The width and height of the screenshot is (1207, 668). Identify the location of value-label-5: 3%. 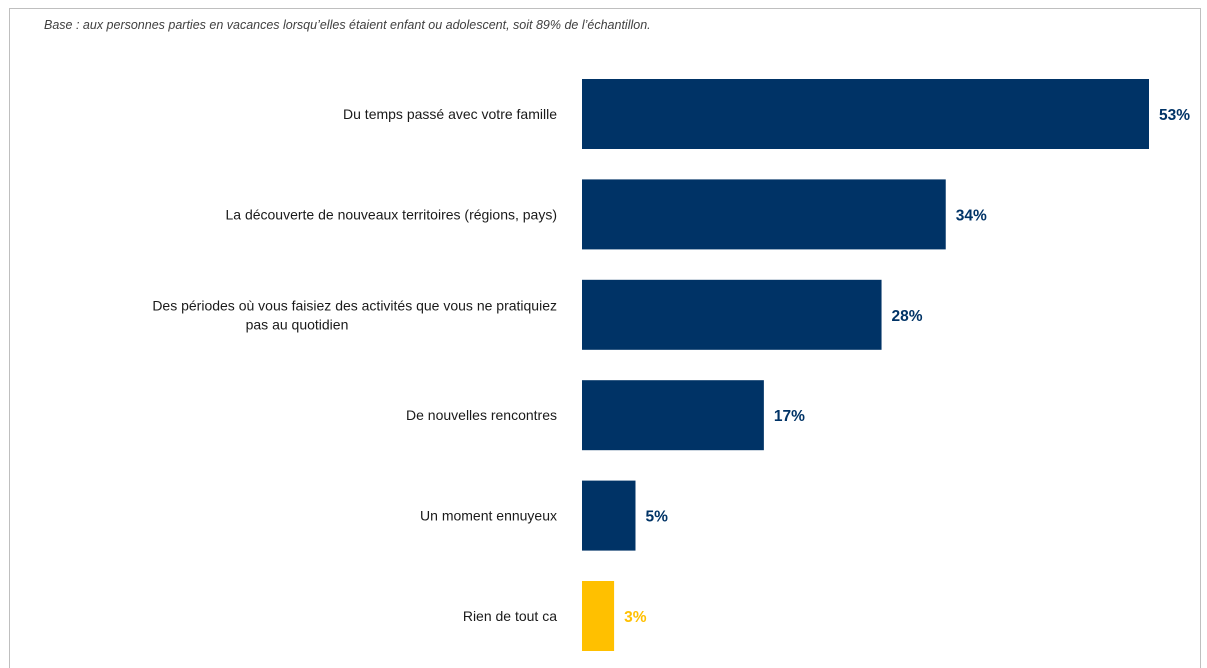
(635, 617).